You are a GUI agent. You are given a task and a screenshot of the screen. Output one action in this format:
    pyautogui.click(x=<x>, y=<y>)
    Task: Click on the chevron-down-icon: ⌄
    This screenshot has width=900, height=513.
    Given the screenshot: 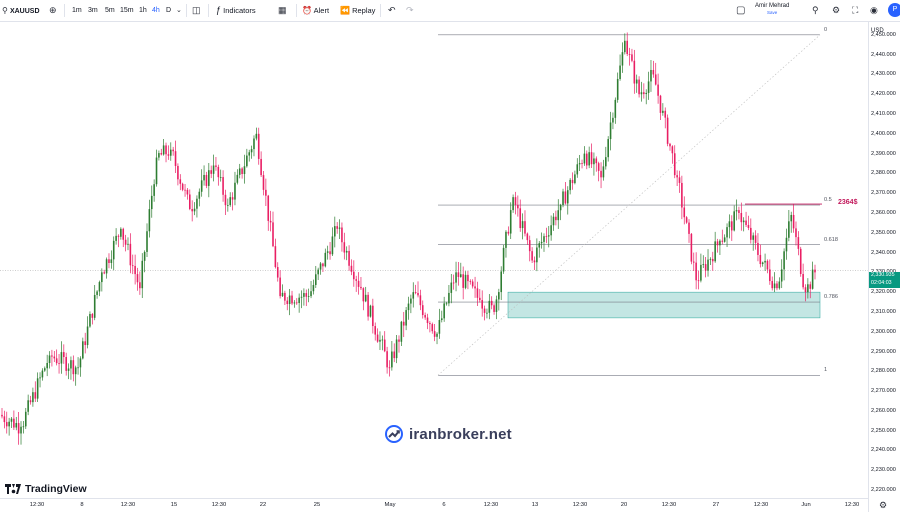 What is the action you would take?
    pyautogui.click(x=179, y=10)
    